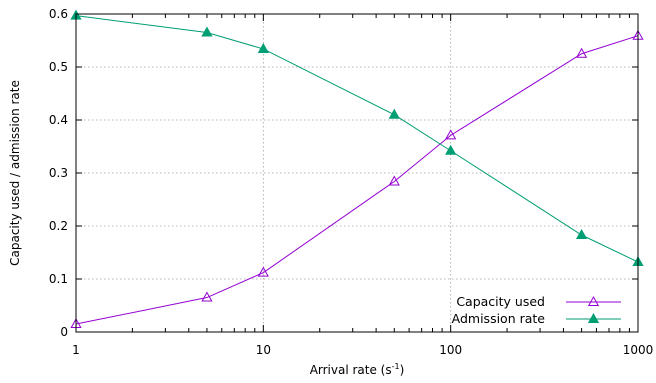  I want to click on y-tick-label: 0.5, so click(58, 67).